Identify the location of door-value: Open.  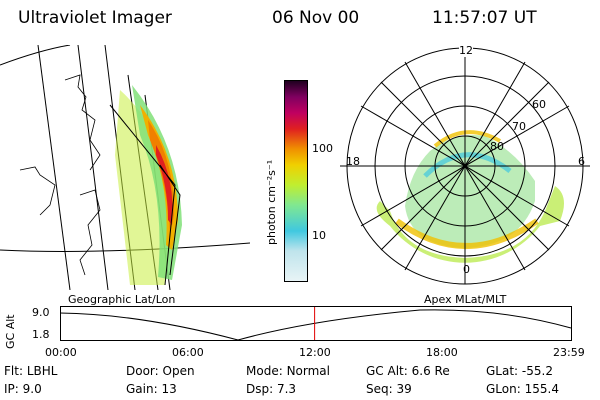
(178, 371).